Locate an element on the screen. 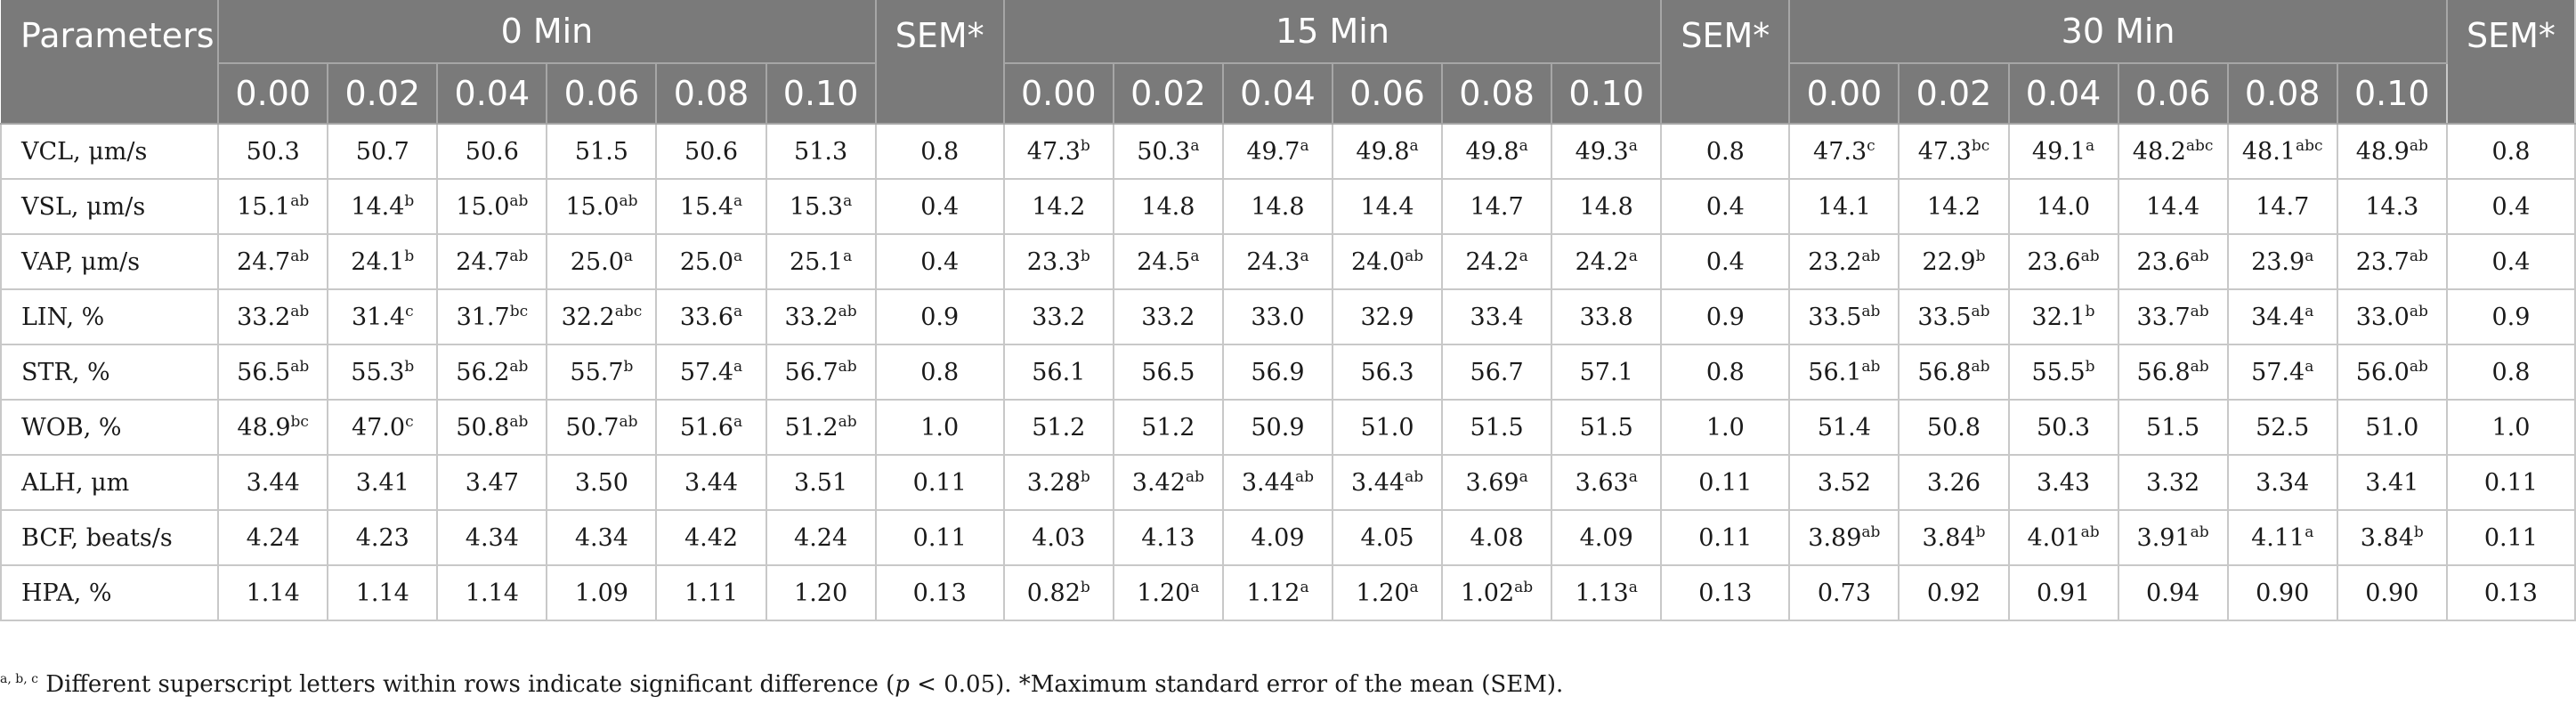 The image size is (2576, 713). table-cell: 4.24 is located at coordinates (822, 538).